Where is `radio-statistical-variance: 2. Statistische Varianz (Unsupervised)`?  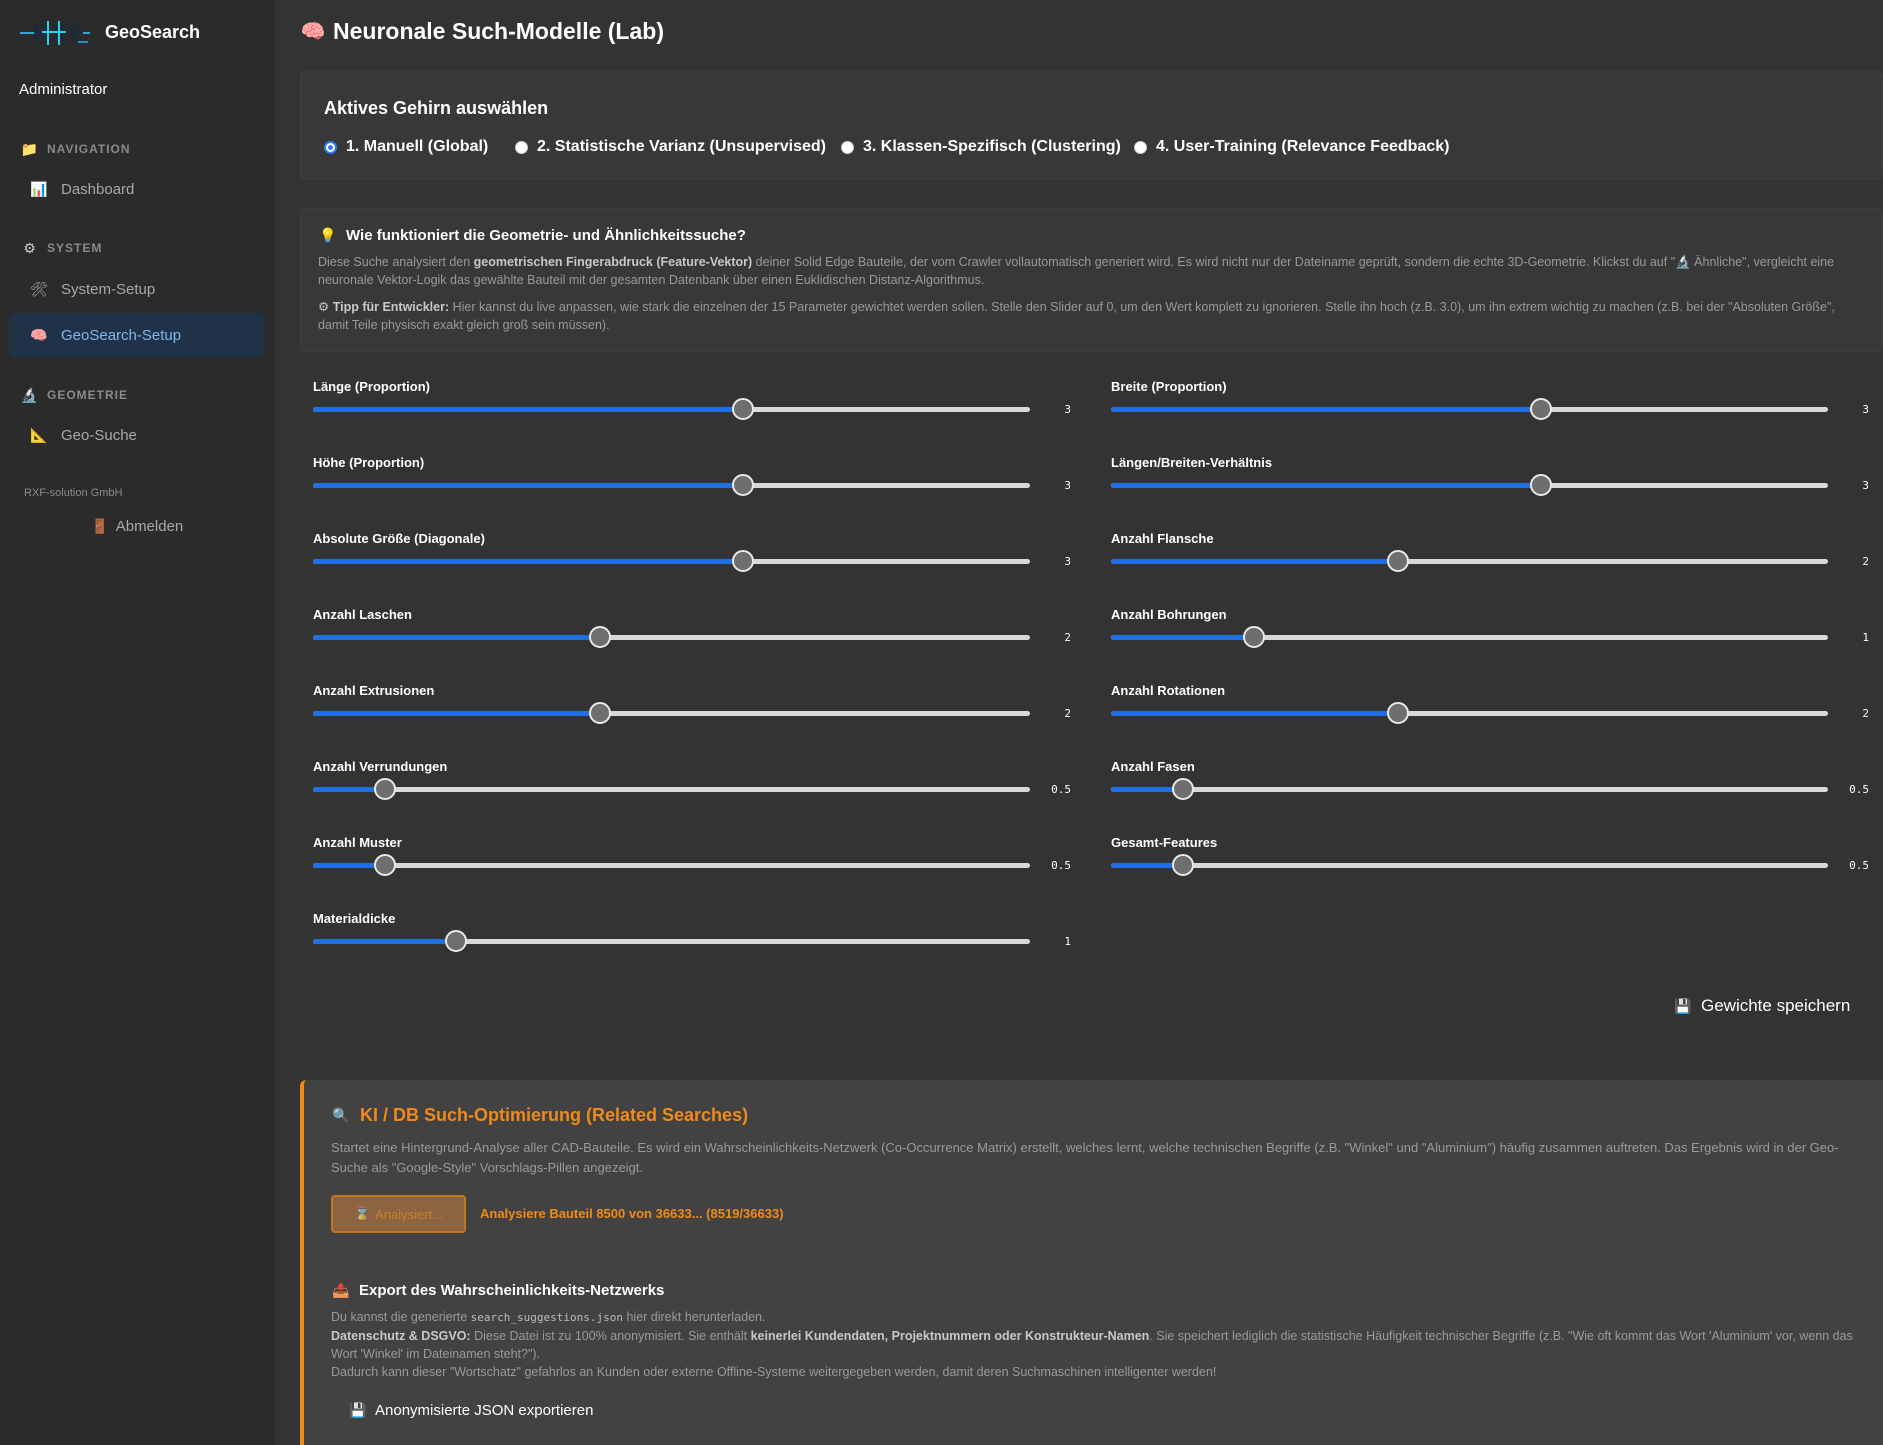 radio-statistical-variance: 2. Statistische Varianz (Unsupervised) is located at coordinates (670, 147).